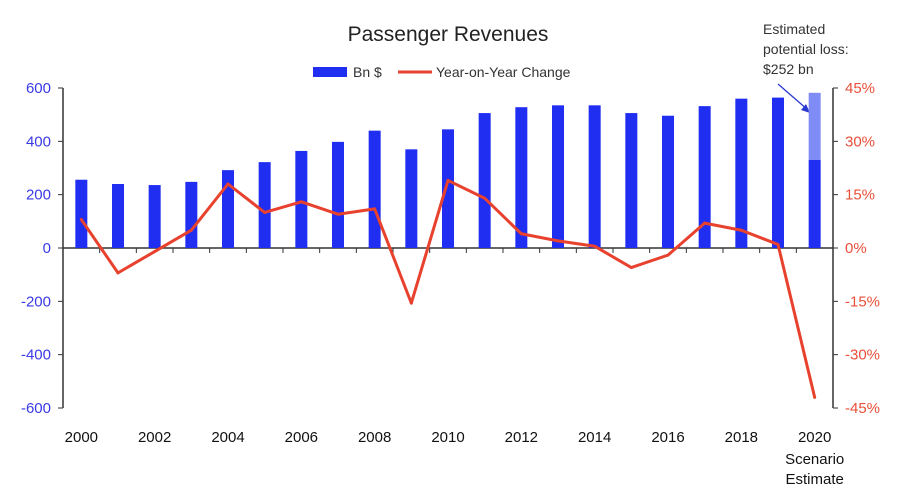  What do you see at coordinates (814, 459) in the screenshot?
I see `x-extra-label: Scenario` at bounding box center [814, 459].